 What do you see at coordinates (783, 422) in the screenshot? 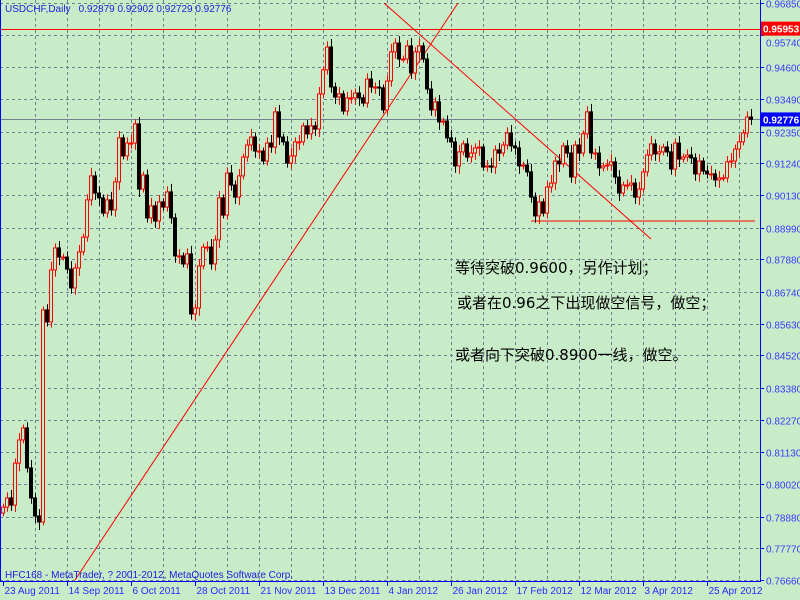
I see `y-tick-label: 0.82270` at bounding box center [783, 422].